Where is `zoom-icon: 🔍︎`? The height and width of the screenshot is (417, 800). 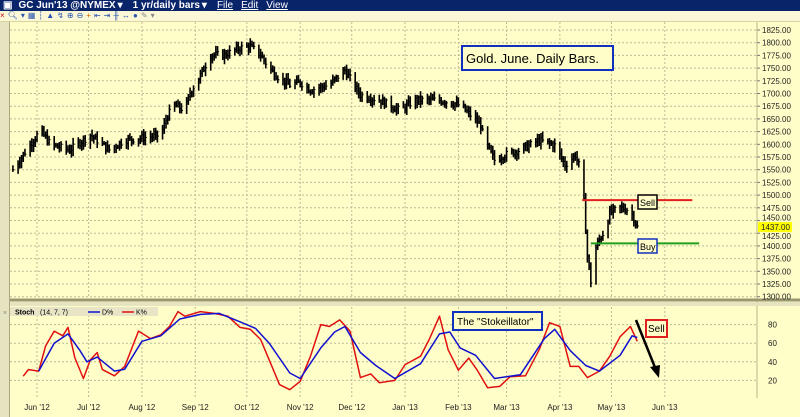
zoom-icon: 🔍︎ is located at coordinates (14, 15).